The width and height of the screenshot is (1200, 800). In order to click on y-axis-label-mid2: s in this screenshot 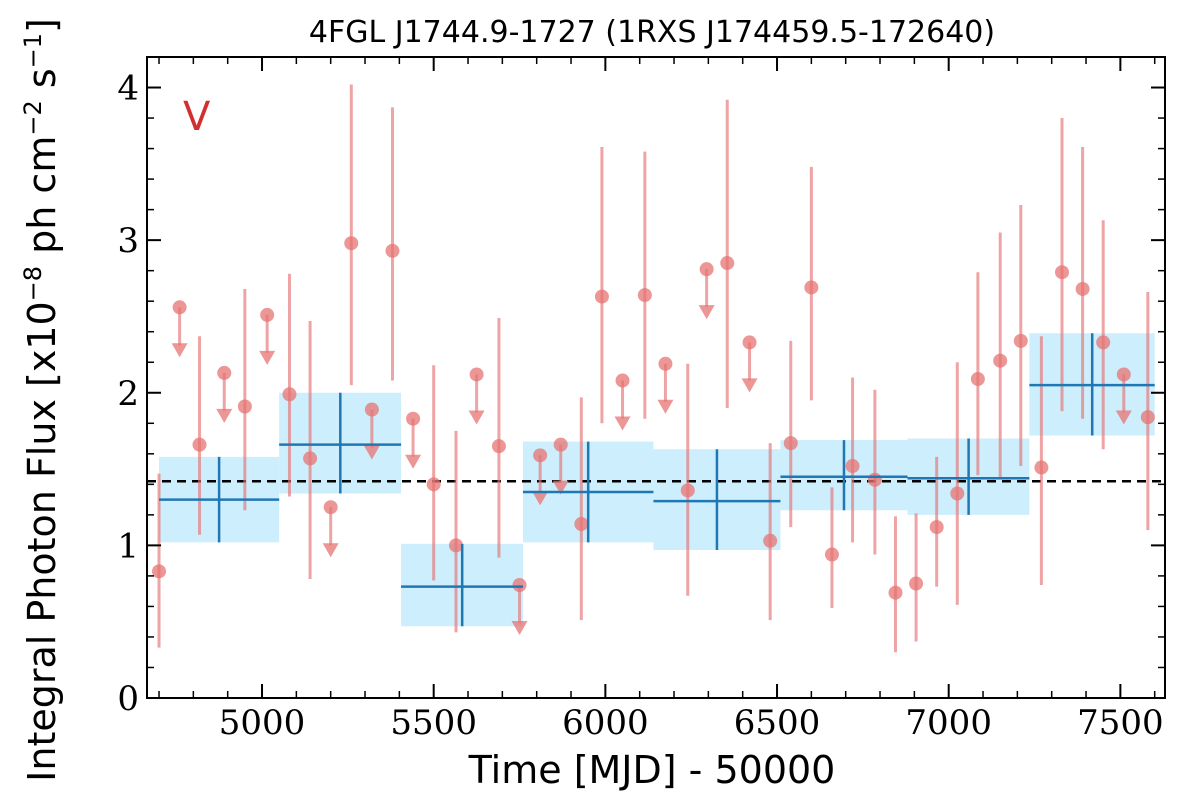, I will do `click(42, 84)`.